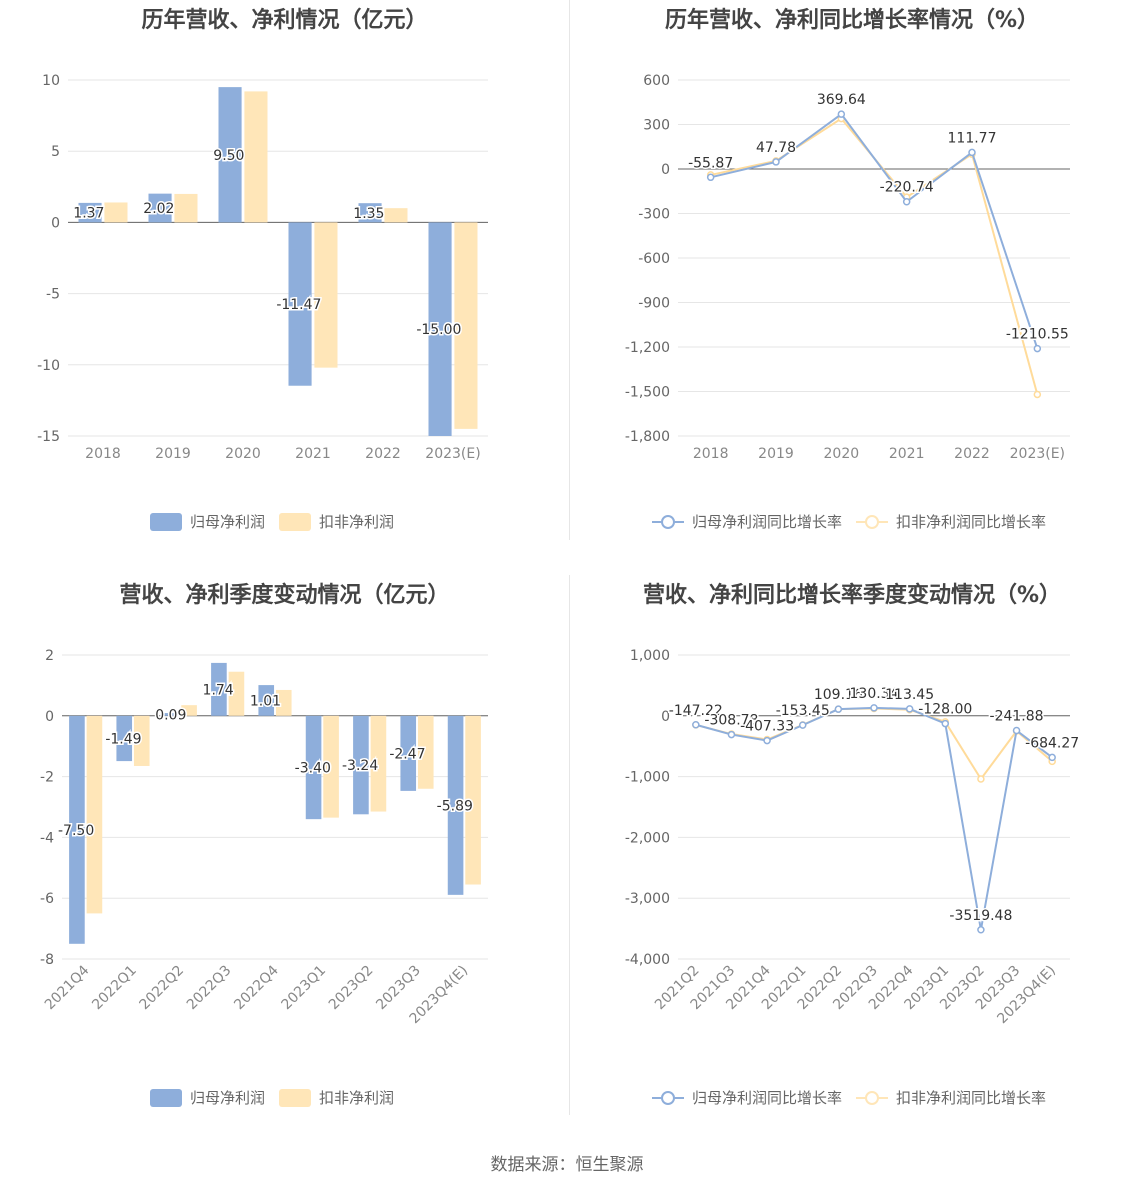 The height and width of the screenshot is (1188, 1134). What do you see at coordinates (647, 393) in the screenshot?
I see `y-tick-label: -1,500` at bounding box center [647, 393].